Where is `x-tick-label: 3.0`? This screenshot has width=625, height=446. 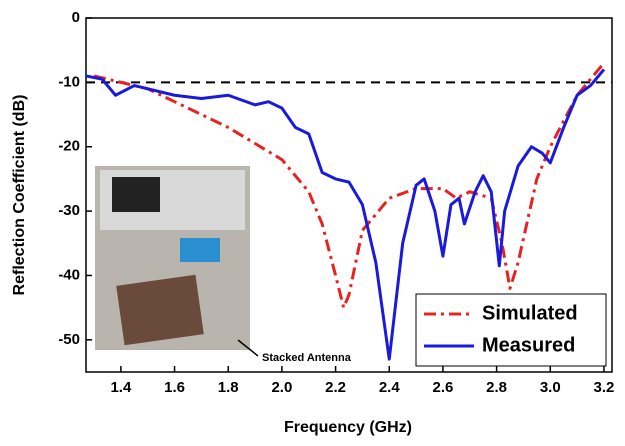 x-tick-label: 3.0 is located at coordinates (550, 387).